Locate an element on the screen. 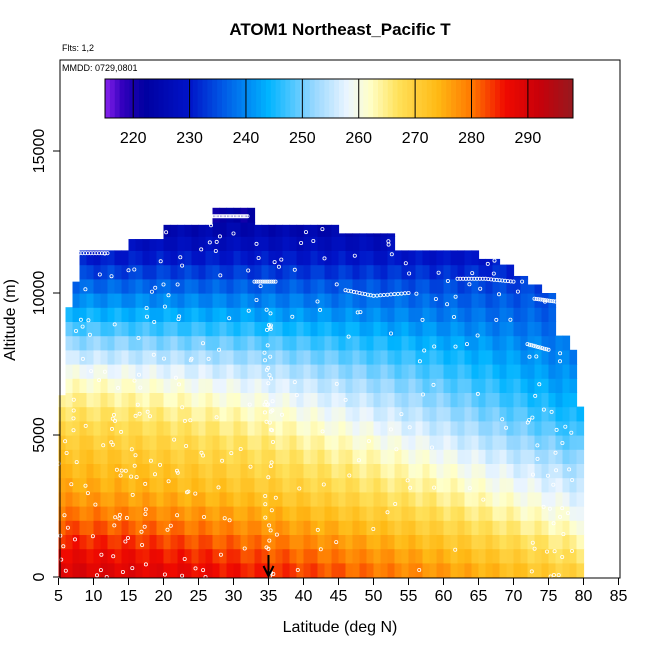 The height and width of the screenshot is (650, 650). x-tick-label: 35 is located at coordinates (269, 596).